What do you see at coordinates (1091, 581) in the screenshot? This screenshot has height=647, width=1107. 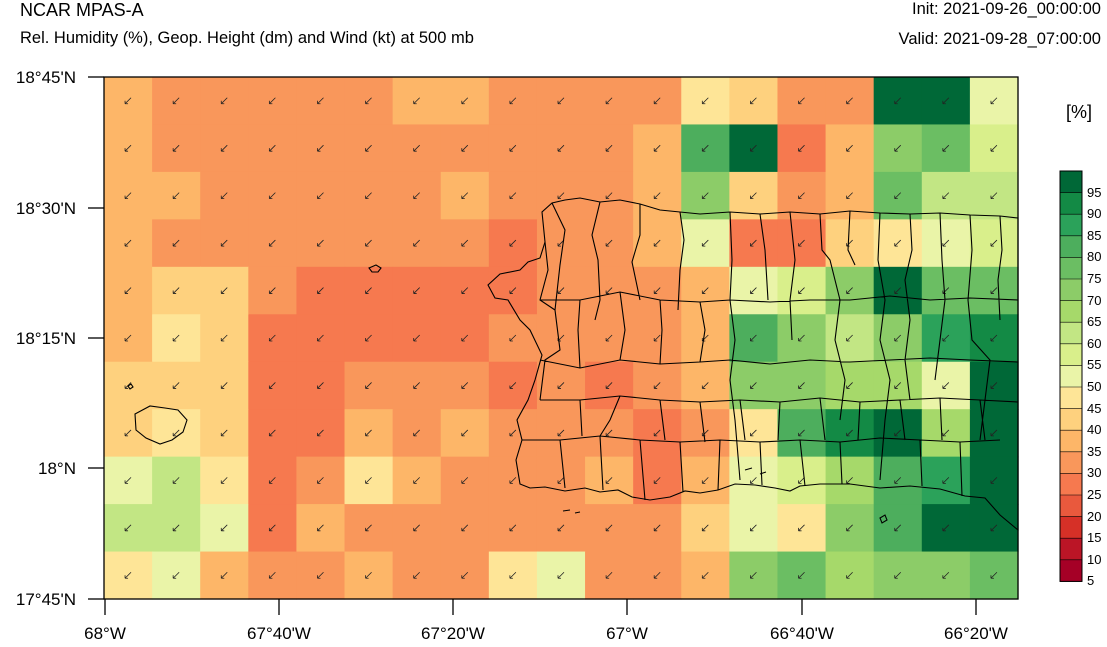 I see `colorbar-label: 5` at bounding box center [1091, 581].